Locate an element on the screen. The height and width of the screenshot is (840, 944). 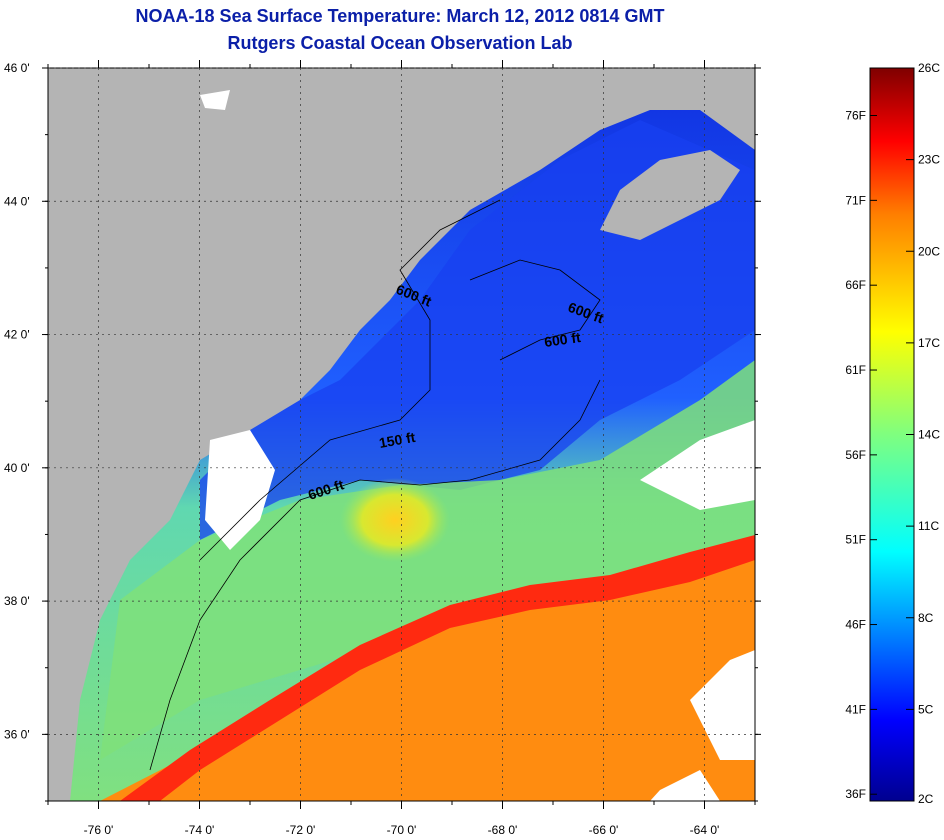
lat-tick-label: 46 0' is located at coordinates (17, 68).